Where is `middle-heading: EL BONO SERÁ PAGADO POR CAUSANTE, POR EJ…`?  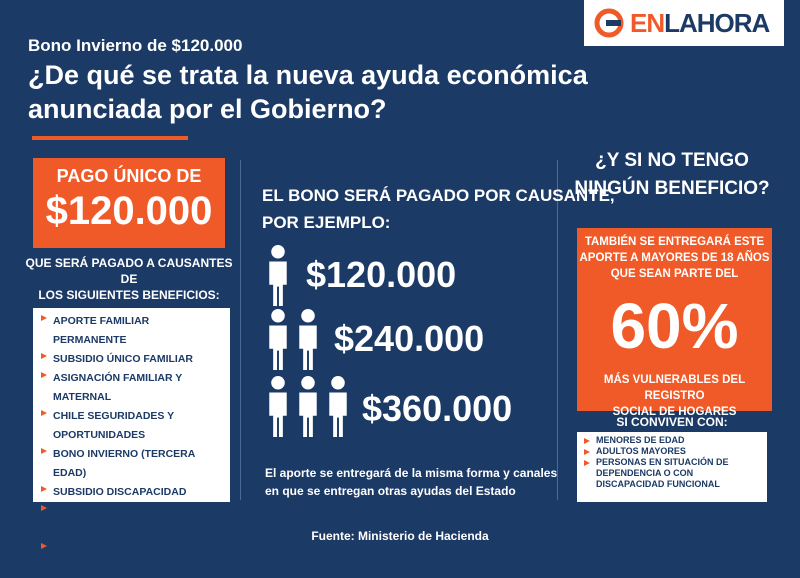
middle-heading: EL BONO SERÁ PAGADO POR CAUSANTE, POR EJ… is located at coordinates (438, 209).